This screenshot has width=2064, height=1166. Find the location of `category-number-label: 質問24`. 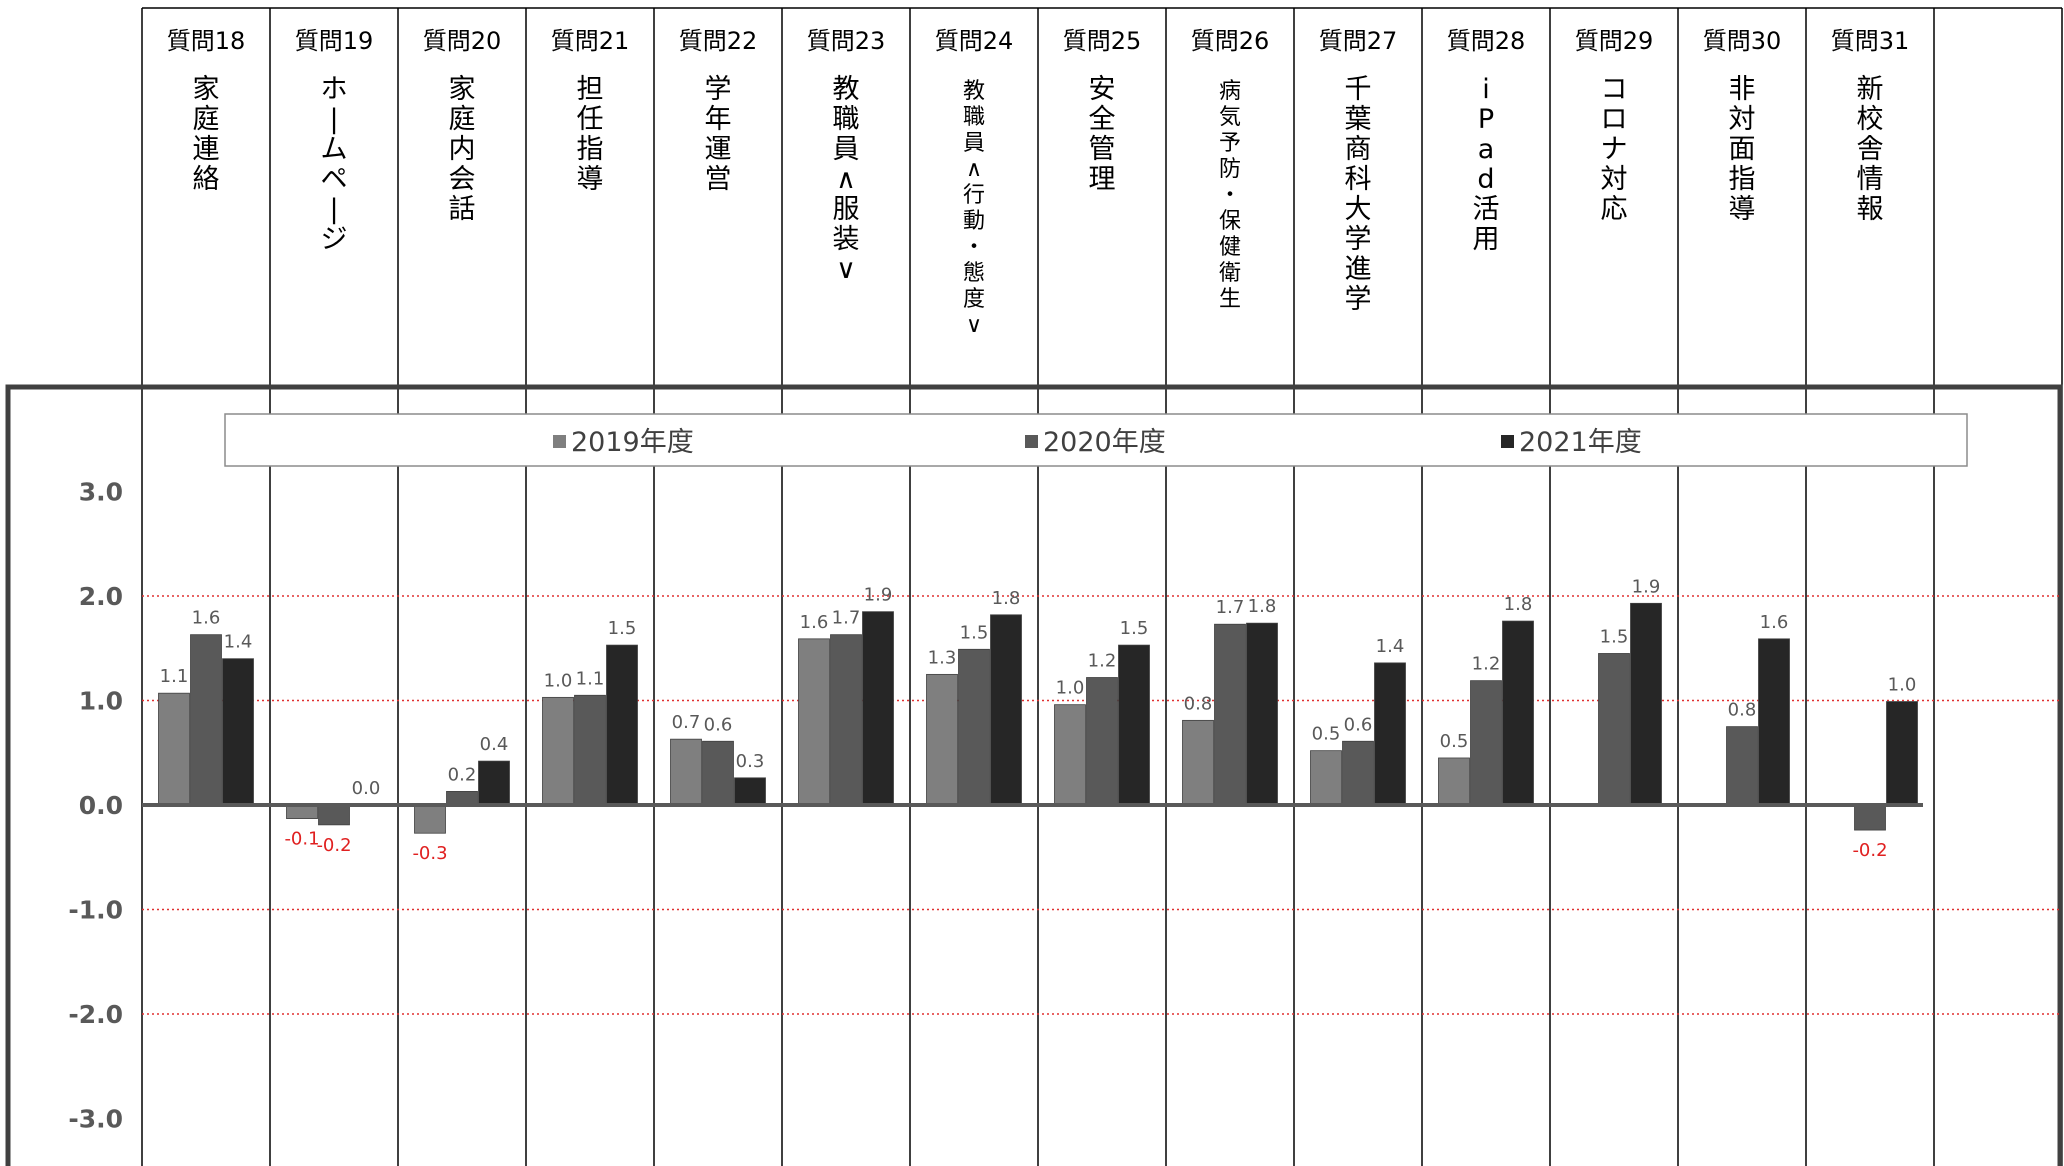

category-number-label: 質問24 is located at coordinates (974, 41).